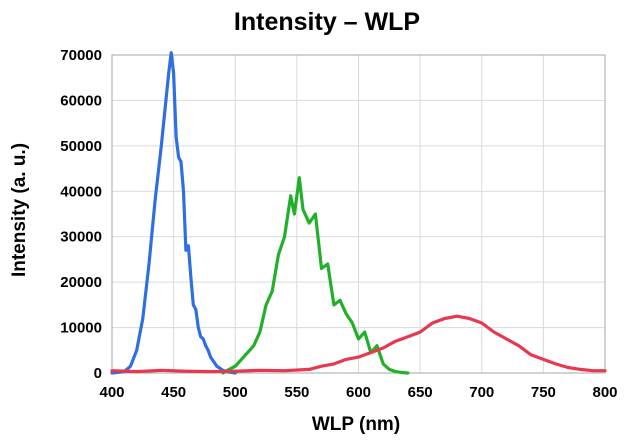  What do you see at coordinates (420, 392) in the screenshot?
I see `x-tick-label: 650` at bounding box center [420, 392].